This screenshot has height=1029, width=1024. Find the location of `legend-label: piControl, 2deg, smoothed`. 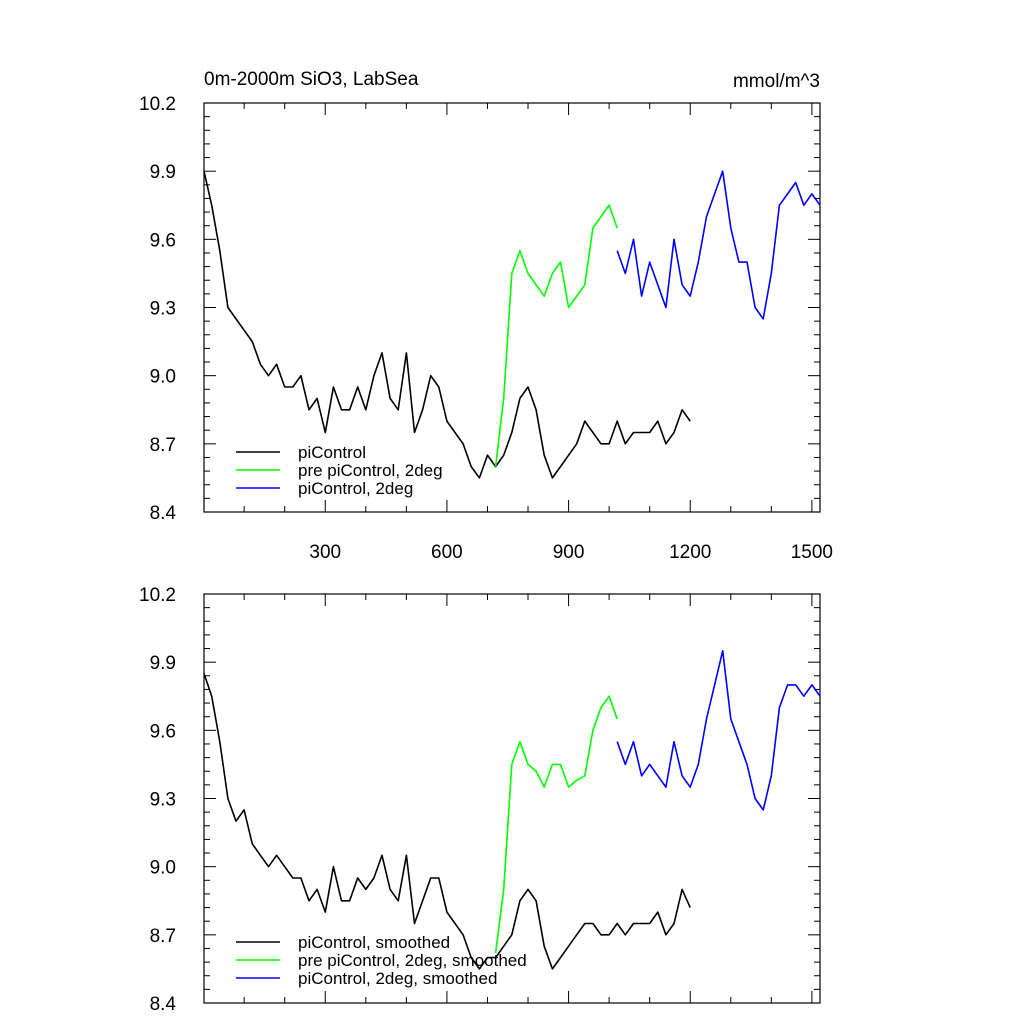

legend-label: piControl, 2deg, smoothed is located at coordinates (397, 978).